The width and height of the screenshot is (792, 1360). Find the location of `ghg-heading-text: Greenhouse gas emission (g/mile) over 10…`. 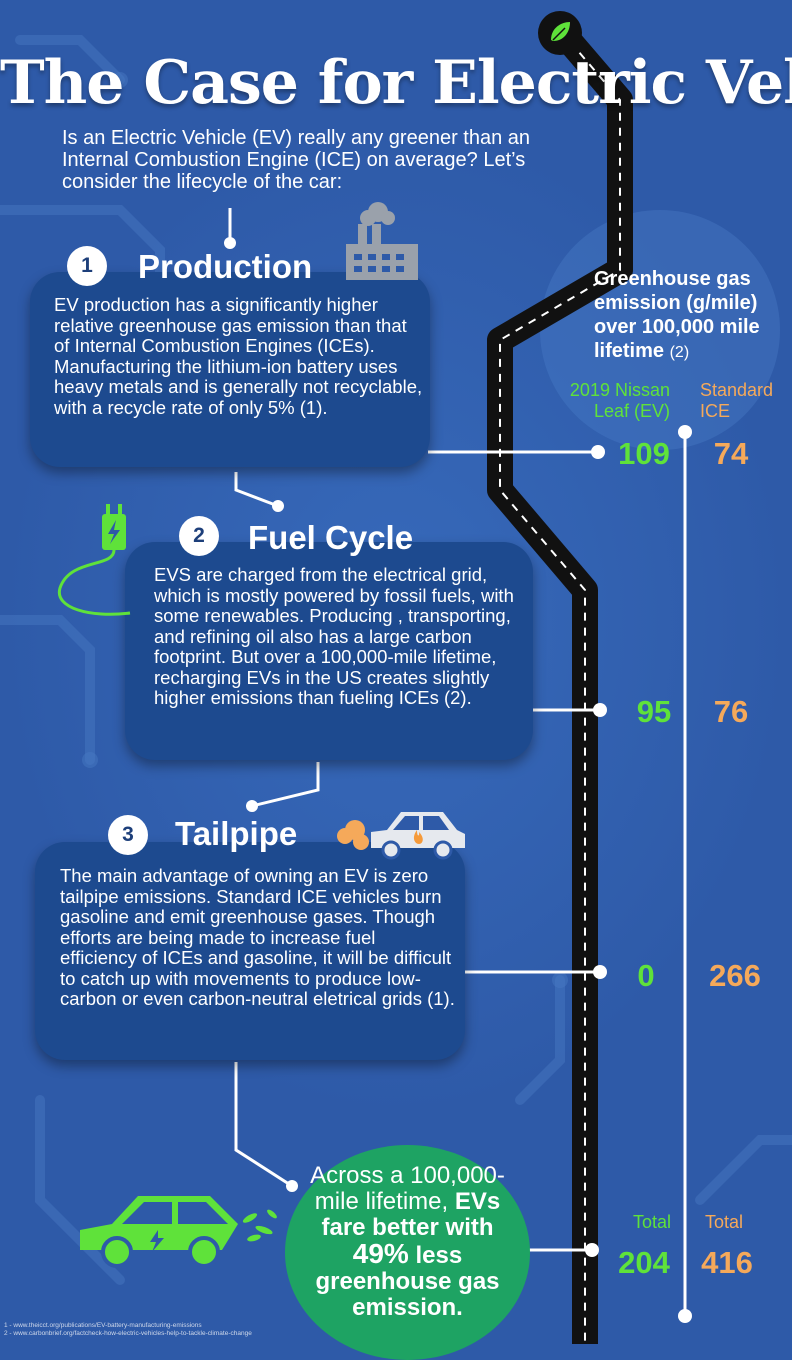

ghg-heading-text: Greenhouse gas emission (g/mile) over 10… is located at coordinates (677, 315).